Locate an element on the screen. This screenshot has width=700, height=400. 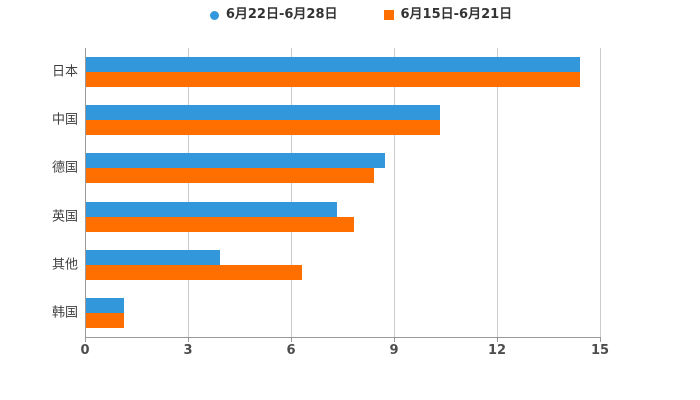
x-axis-tick-label-3: 3 is located at coordinates (188, 350).